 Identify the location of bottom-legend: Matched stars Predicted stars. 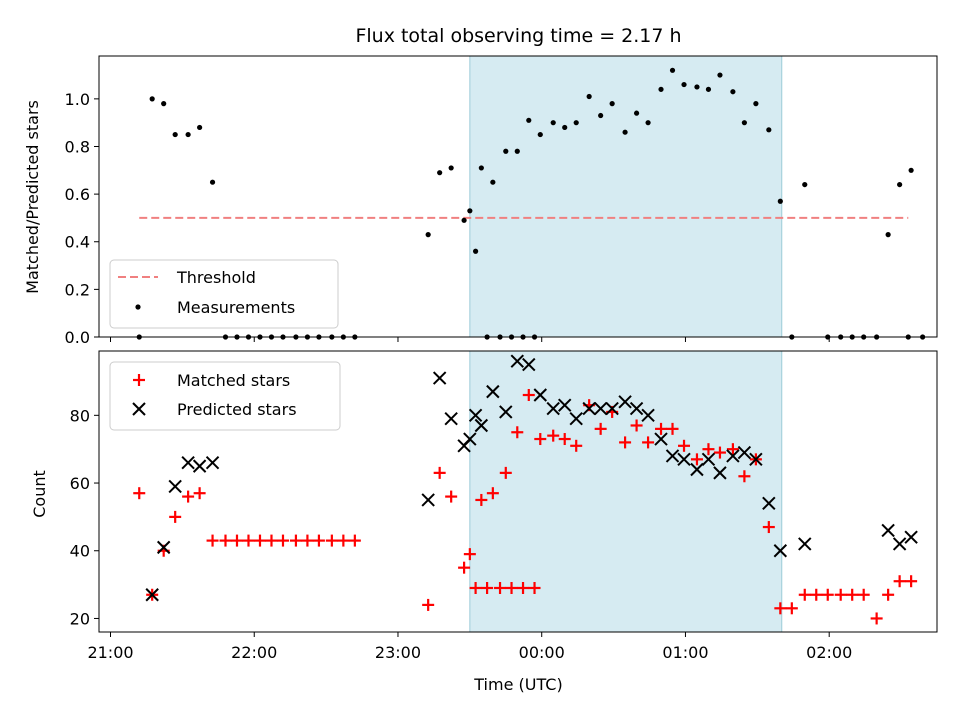
(225, 396).